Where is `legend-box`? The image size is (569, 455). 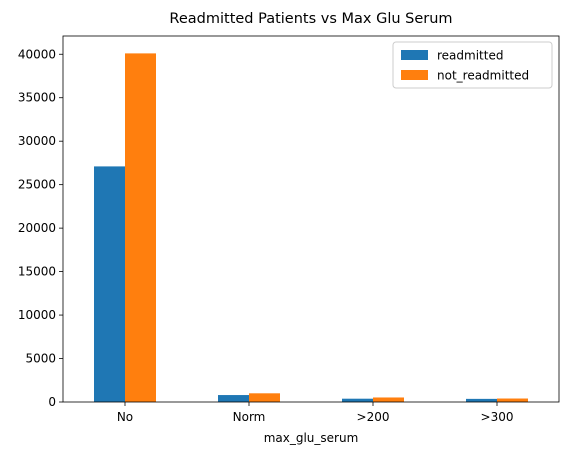 legend-box is located at coordinates (472, 65).